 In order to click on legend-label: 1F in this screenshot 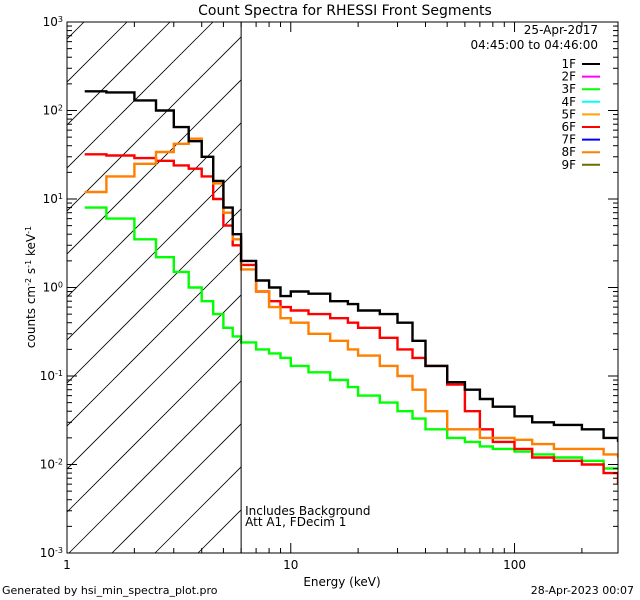, I will do `click(568, 64)`.